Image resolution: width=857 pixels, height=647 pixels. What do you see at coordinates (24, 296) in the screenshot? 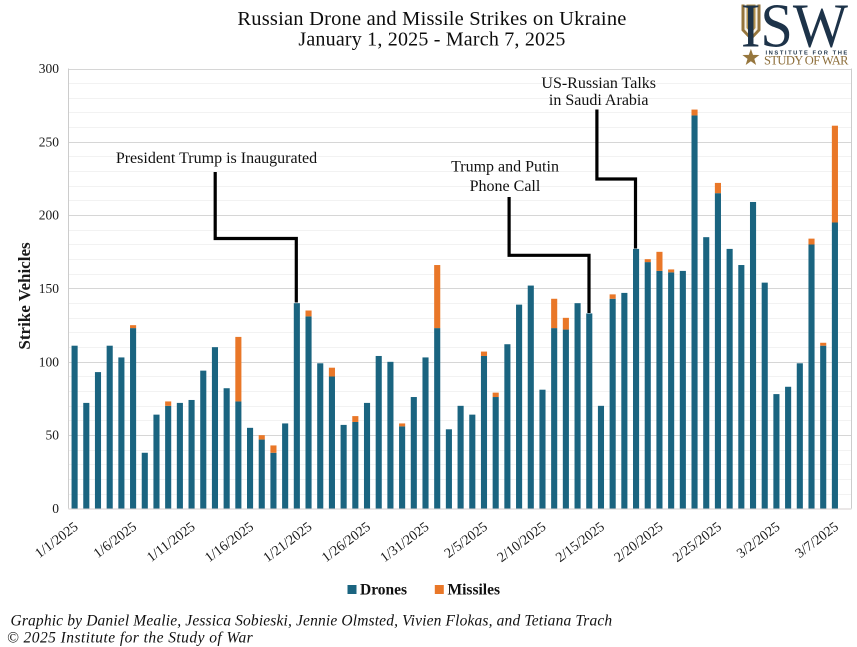
I see `svg-text: Strike Vehicles` at bounding box center [24, 296].